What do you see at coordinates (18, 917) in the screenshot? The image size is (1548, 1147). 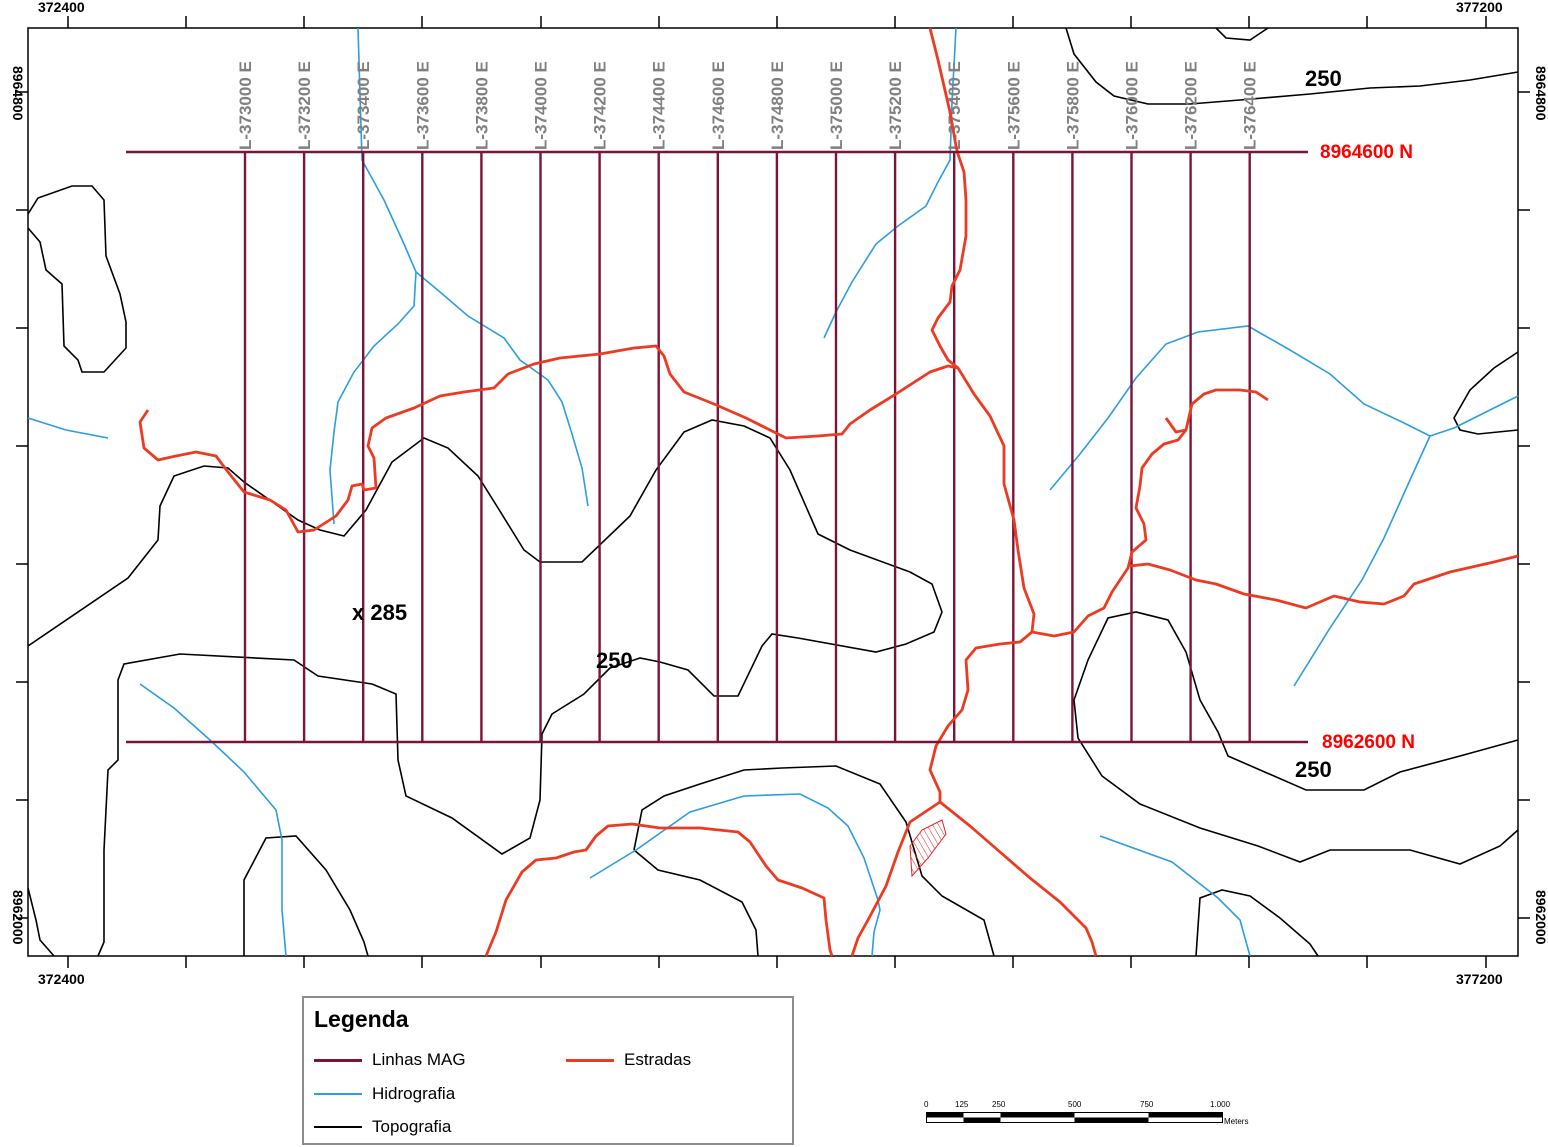 I see `coord-left-bottom: 8962000` at bounding box center [18, 917].